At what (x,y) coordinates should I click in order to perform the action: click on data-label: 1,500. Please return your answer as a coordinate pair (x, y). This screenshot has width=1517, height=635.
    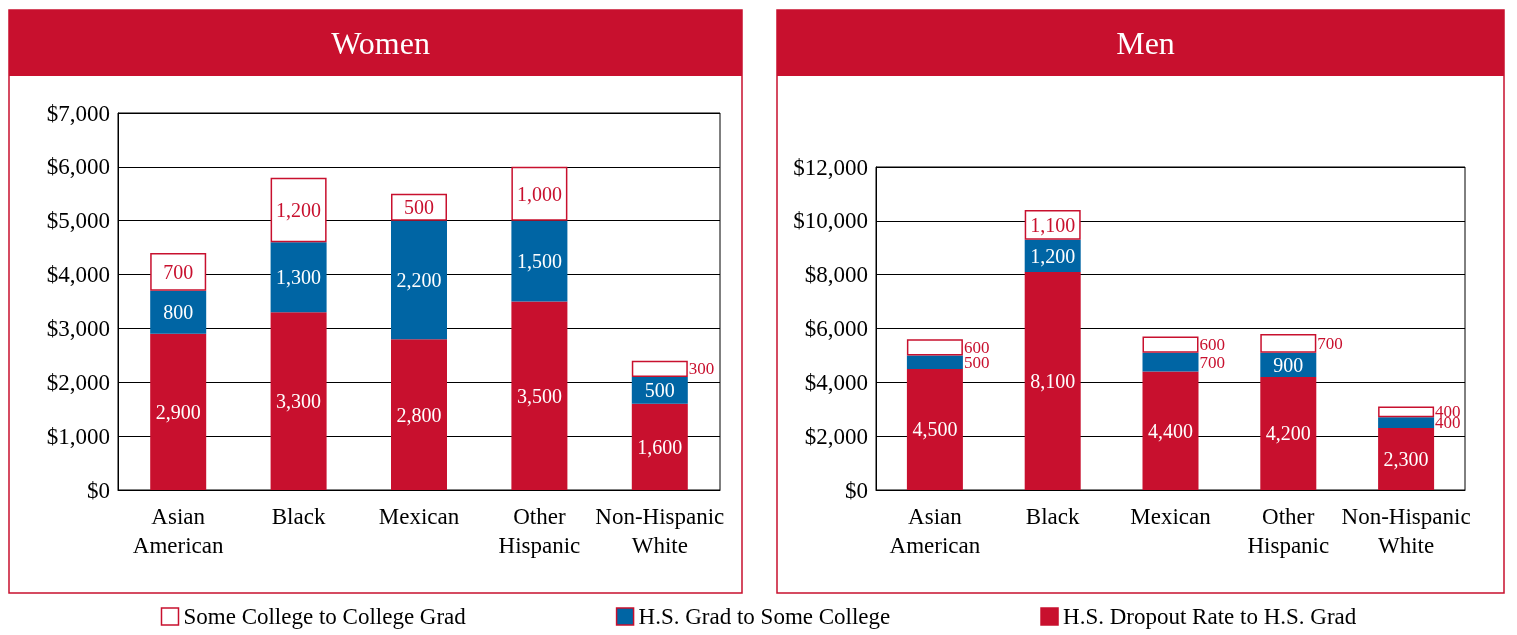
    Looking at the image, I should click on (539, 261).